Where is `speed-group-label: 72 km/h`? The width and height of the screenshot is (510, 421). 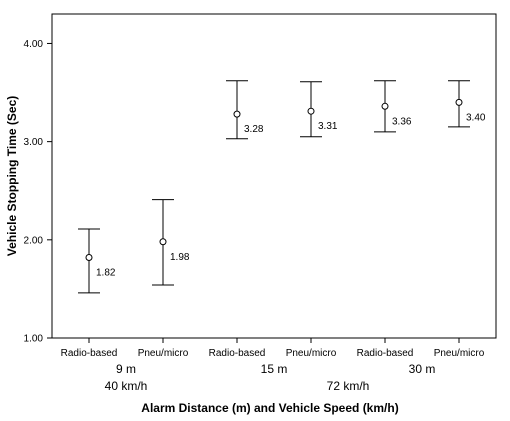
speed-group-label: 72 km/h is located at coordinates (348, 386).